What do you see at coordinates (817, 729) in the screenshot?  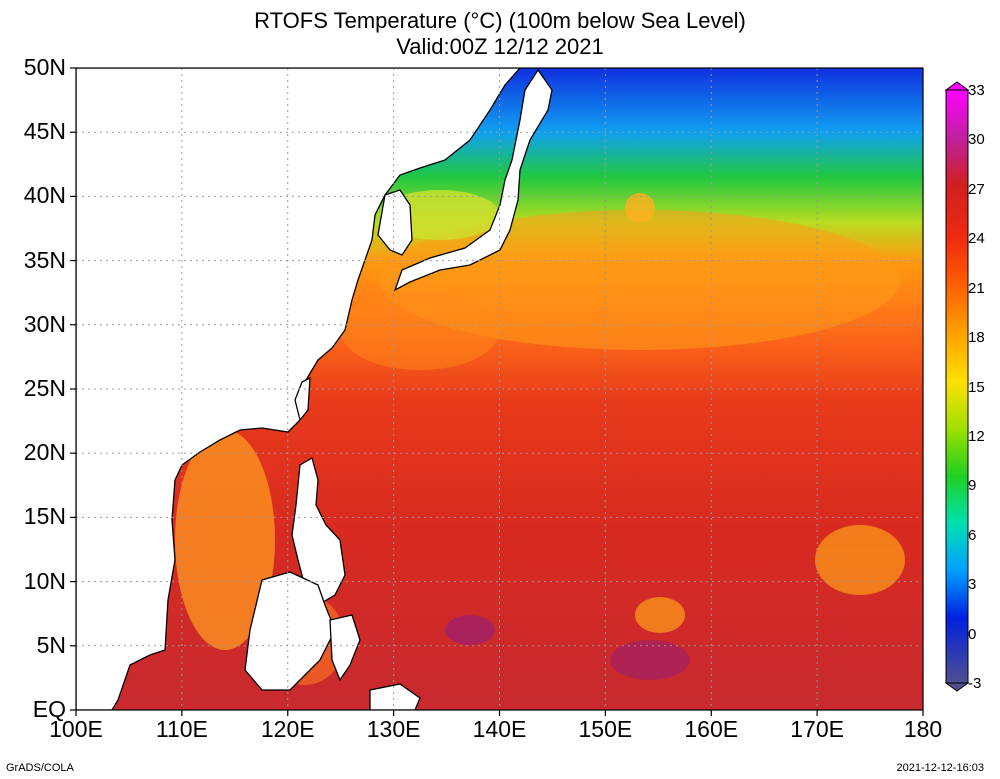 I see `lon-label: 170E` at bounding box center [817, 729].